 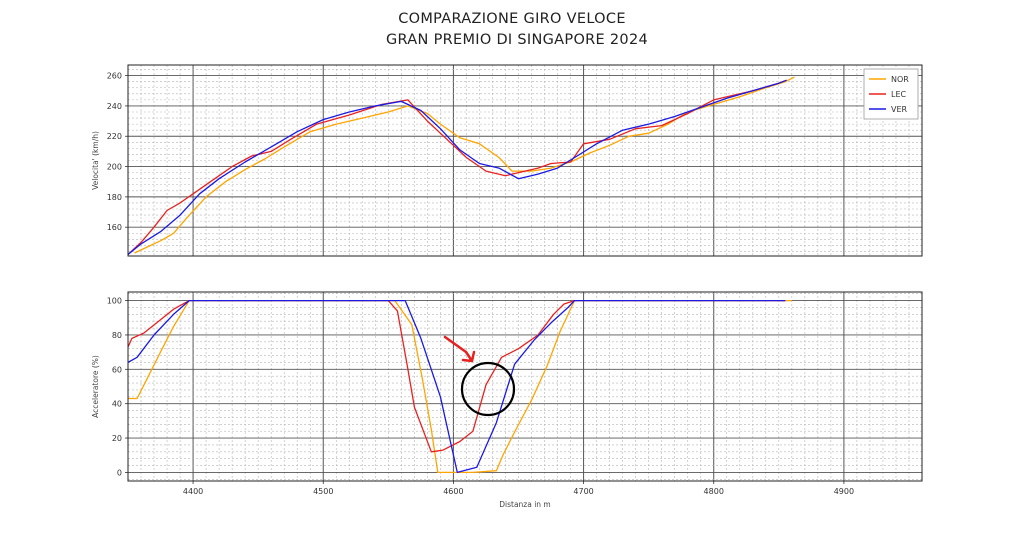 I want to click on legend-label-lec: LEC, so click(x=899, y=94).